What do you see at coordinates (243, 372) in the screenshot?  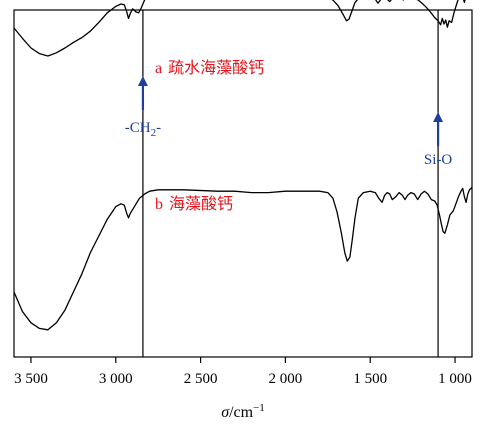 I see `x-axis-ticks: 3 500 3 000 2 500 2 000 1 500 1 000` at bounding box center [243, 372].